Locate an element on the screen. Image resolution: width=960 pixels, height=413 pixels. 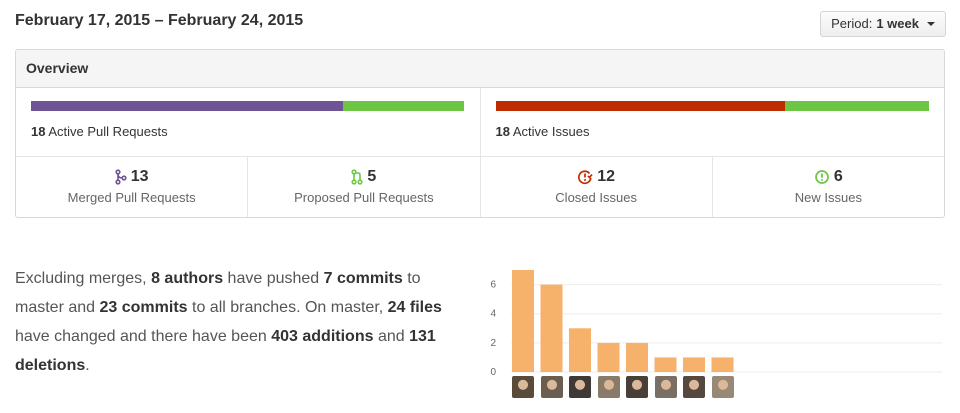
merged-pr-bar-segment is located at coordinates (187, 106).